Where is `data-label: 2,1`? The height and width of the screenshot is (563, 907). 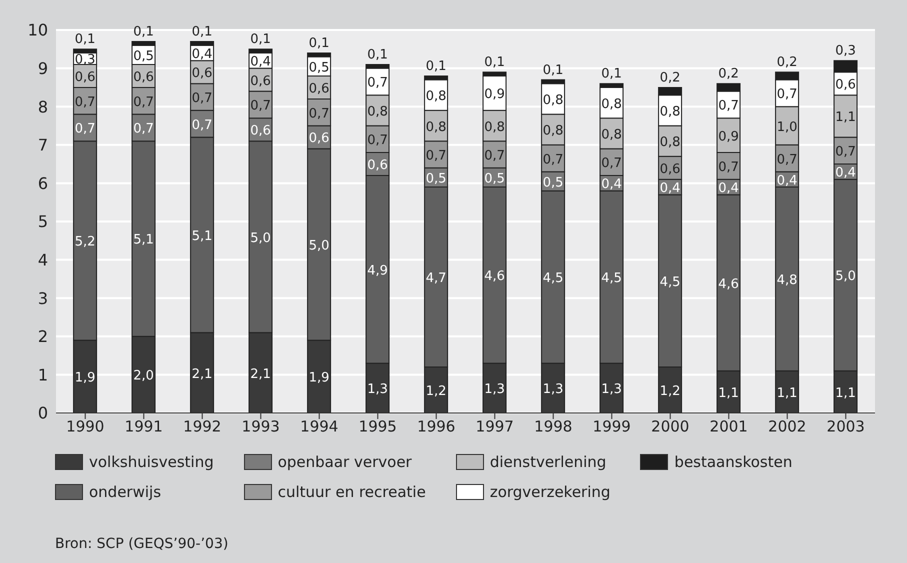 data-label: 2,1 is located at coordinates (260, 374).